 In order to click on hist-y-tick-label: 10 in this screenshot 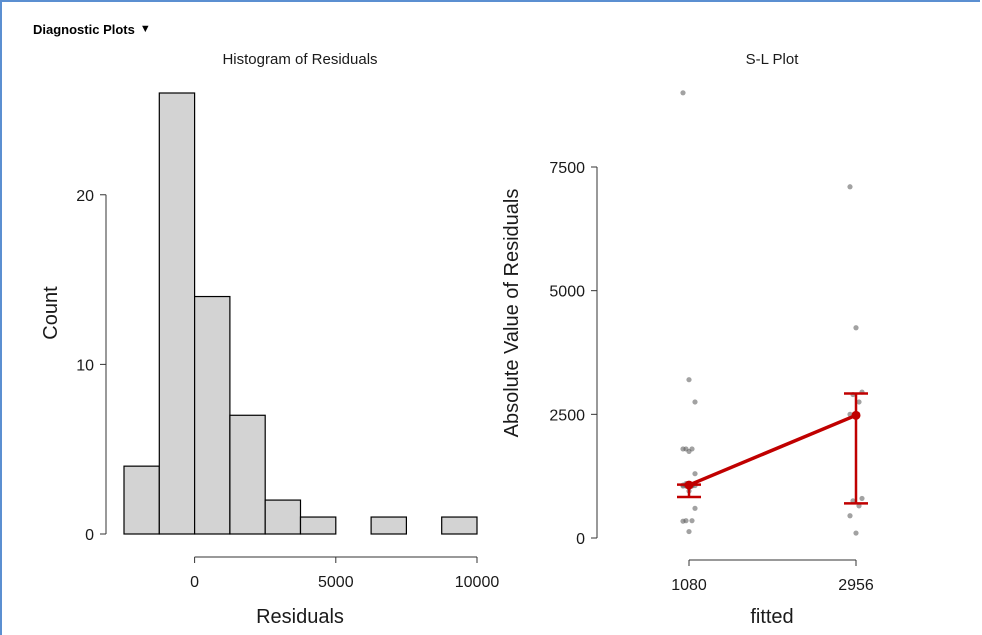, I will do `click(85, 365)`.